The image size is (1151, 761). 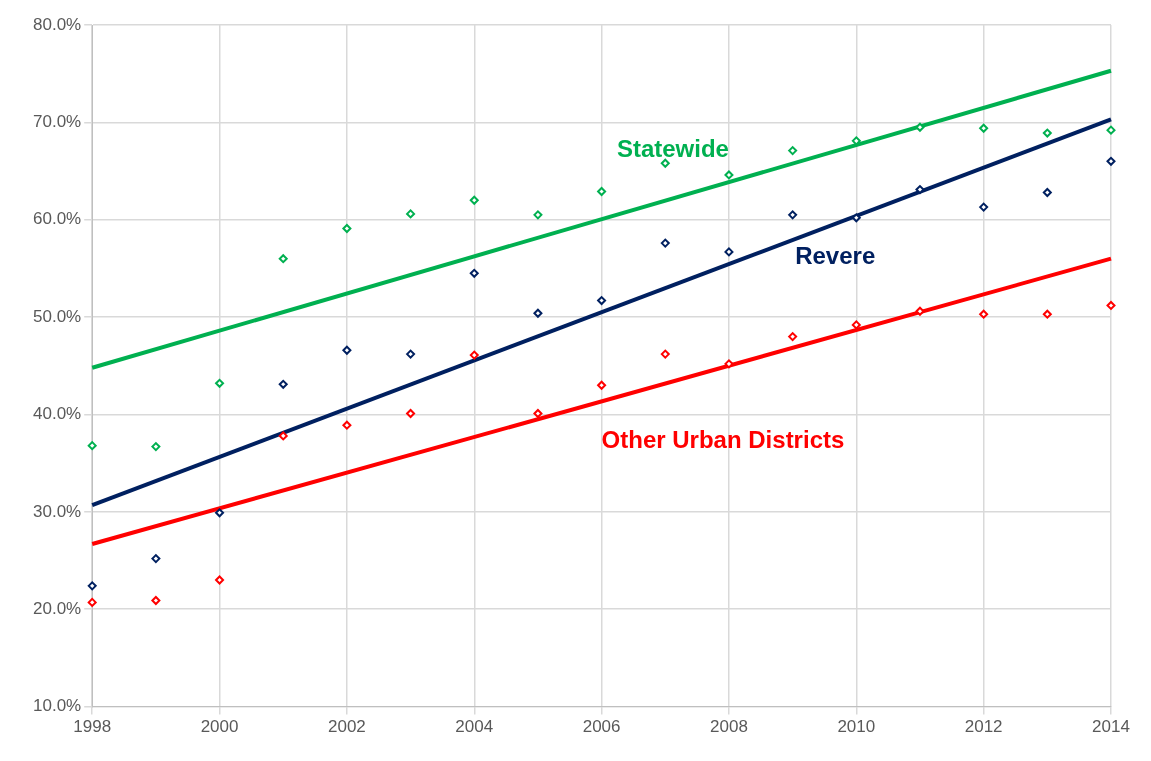 I want to click on x-tick-label: 2006, so click(x=601, y=727).